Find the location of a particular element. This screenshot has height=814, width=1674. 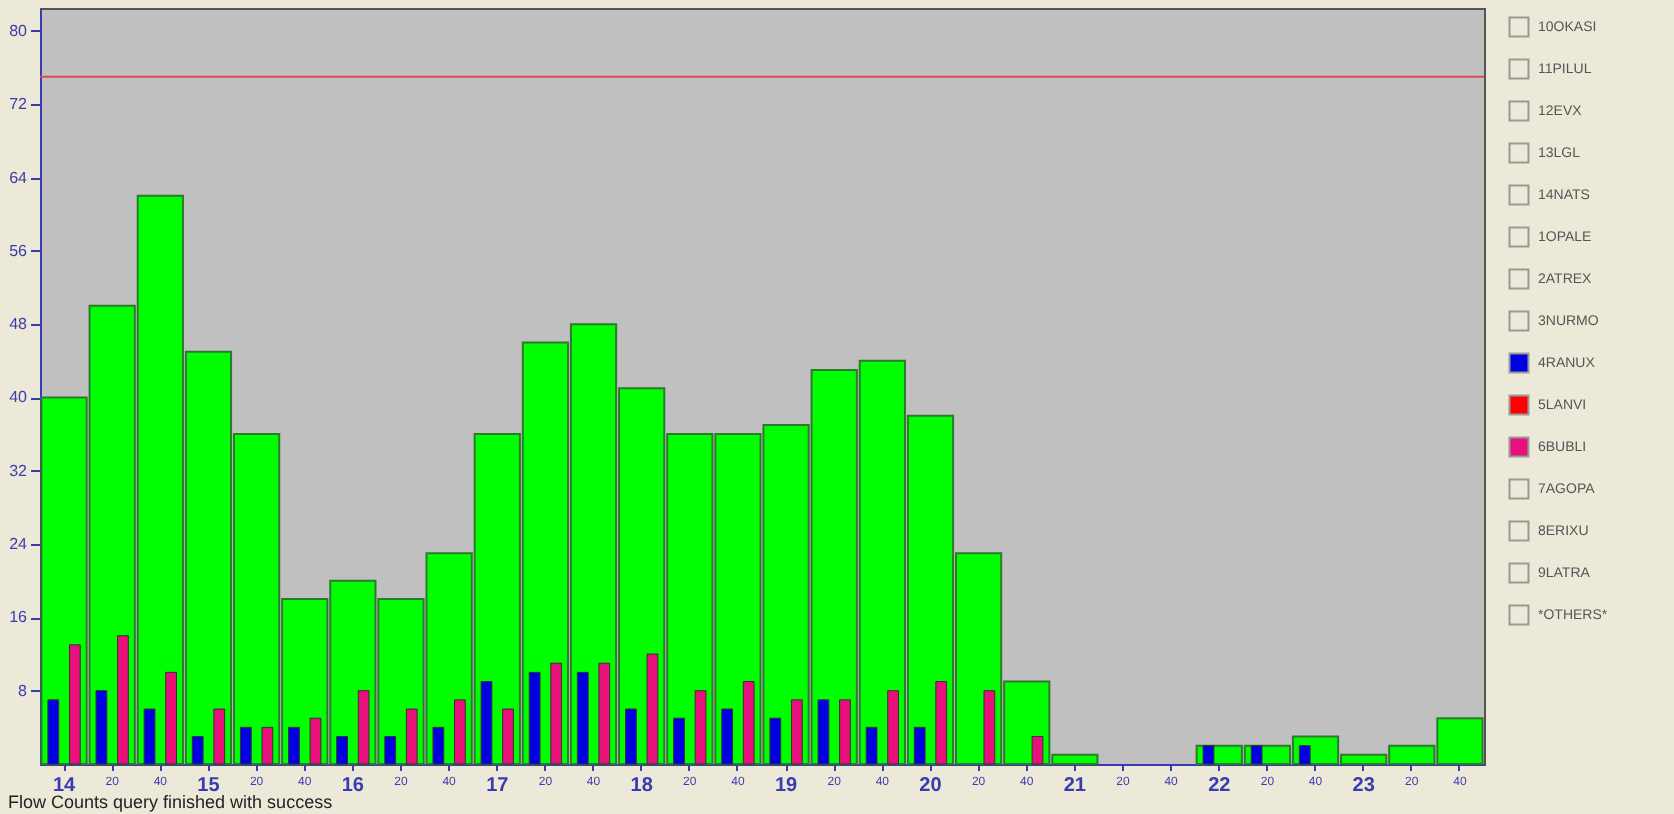

y-tick-label: 8 is located at coordinates (23, 690).